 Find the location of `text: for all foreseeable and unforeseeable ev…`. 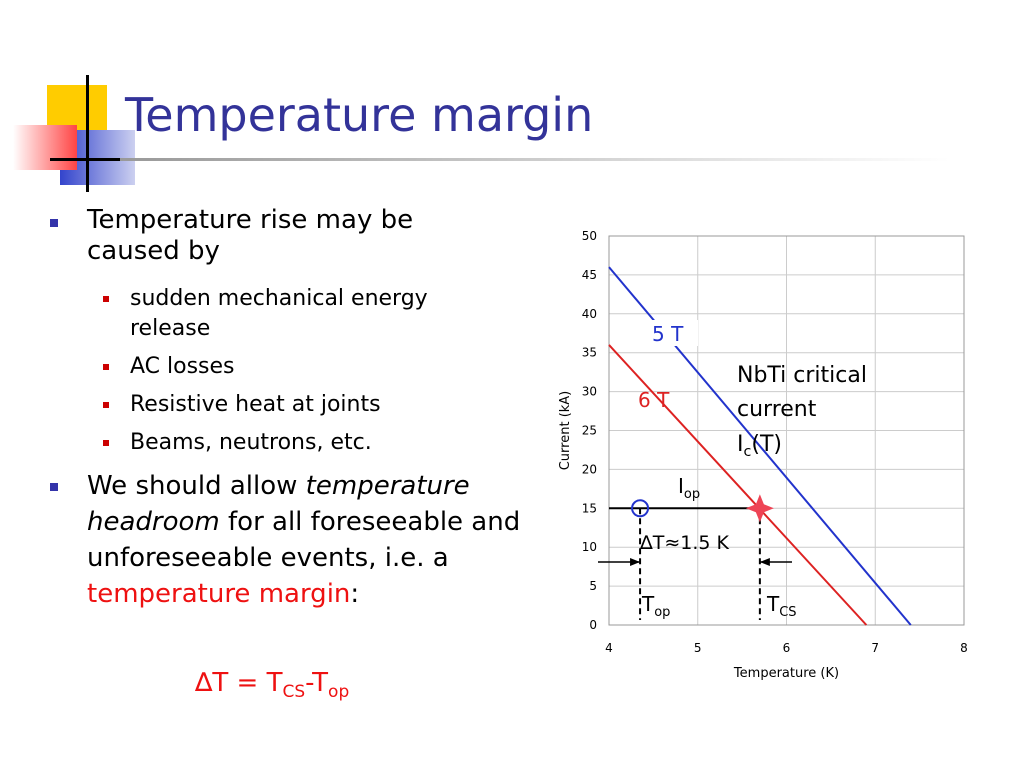

text: for all foreseeable and unforeseeable ev… is located at coordinates (304, 540).